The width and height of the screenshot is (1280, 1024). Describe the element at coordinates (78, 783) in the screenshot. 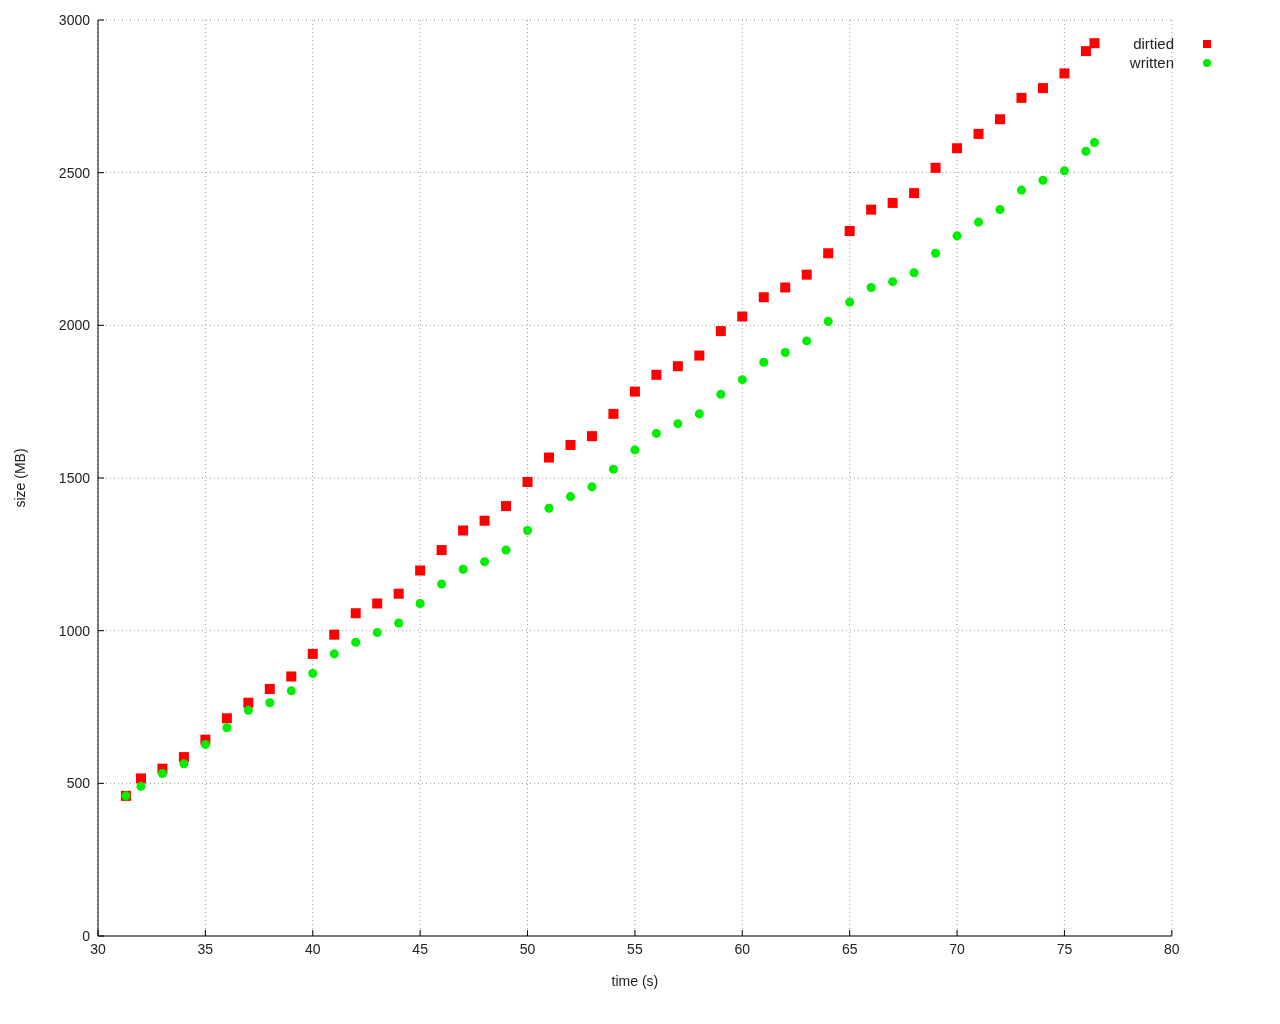

I see `y-tick-label: 500` at that location.